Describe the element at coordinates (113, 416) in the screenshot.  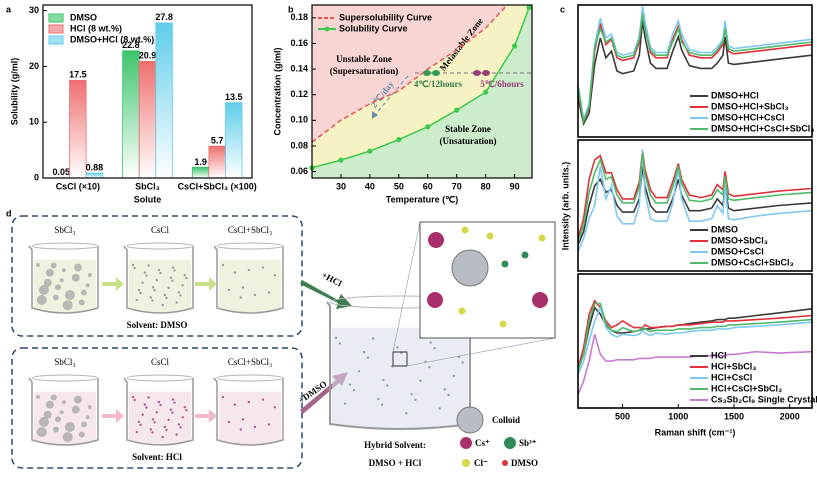
I see `step-arrow` at that location.